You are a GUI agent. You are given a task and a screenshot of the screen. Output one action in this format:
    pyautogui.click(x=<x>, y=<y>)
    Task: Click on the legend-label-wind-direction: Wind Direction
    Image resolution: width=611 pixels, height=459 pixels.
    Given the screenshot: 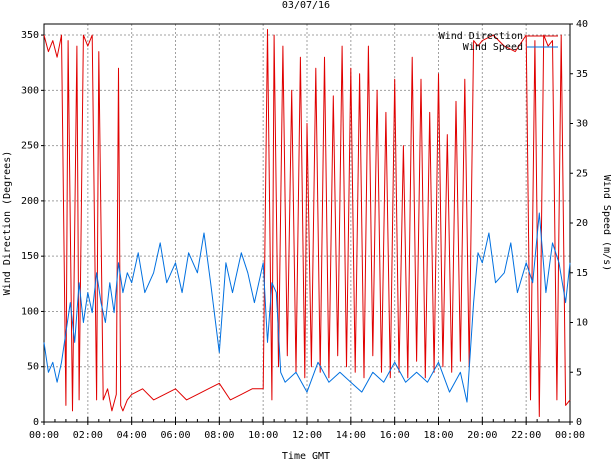 What is the action you would take?
    pyautogui.click(x=481, y=36)
    